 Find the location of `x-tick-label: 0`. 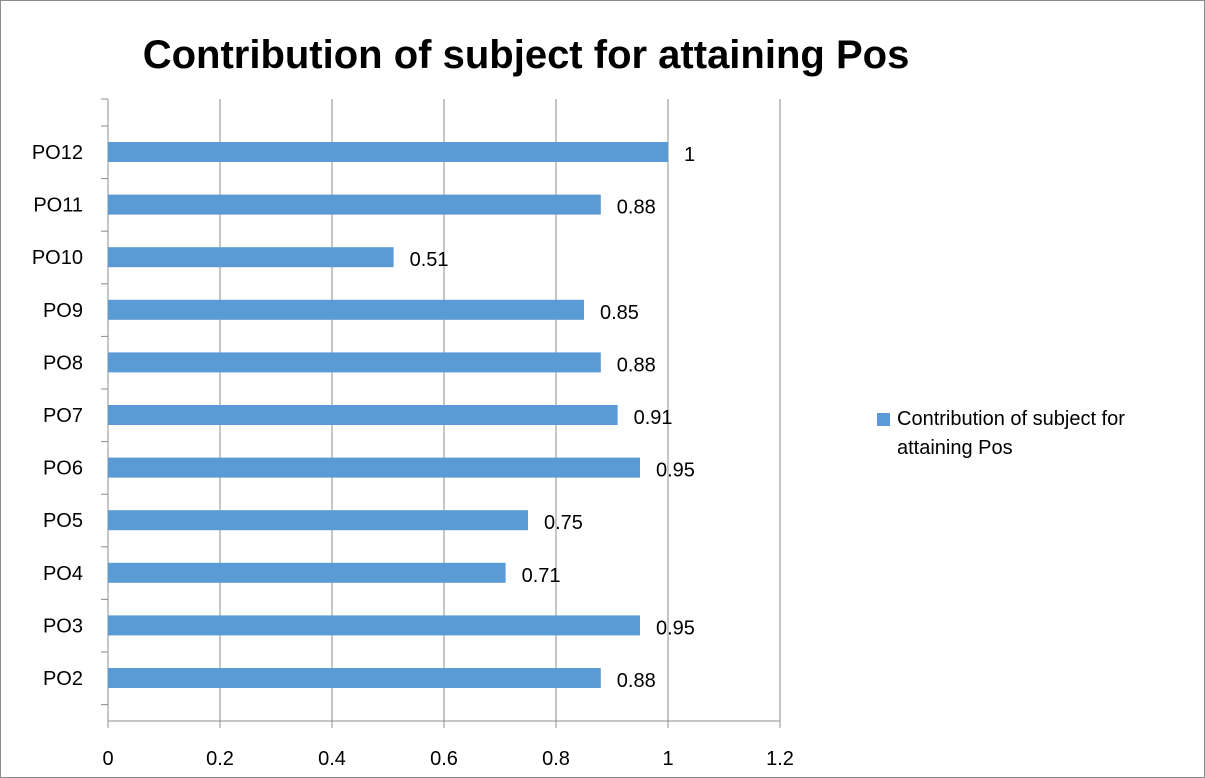

x-tick-label: 0 is located at coordinates (107, 759).